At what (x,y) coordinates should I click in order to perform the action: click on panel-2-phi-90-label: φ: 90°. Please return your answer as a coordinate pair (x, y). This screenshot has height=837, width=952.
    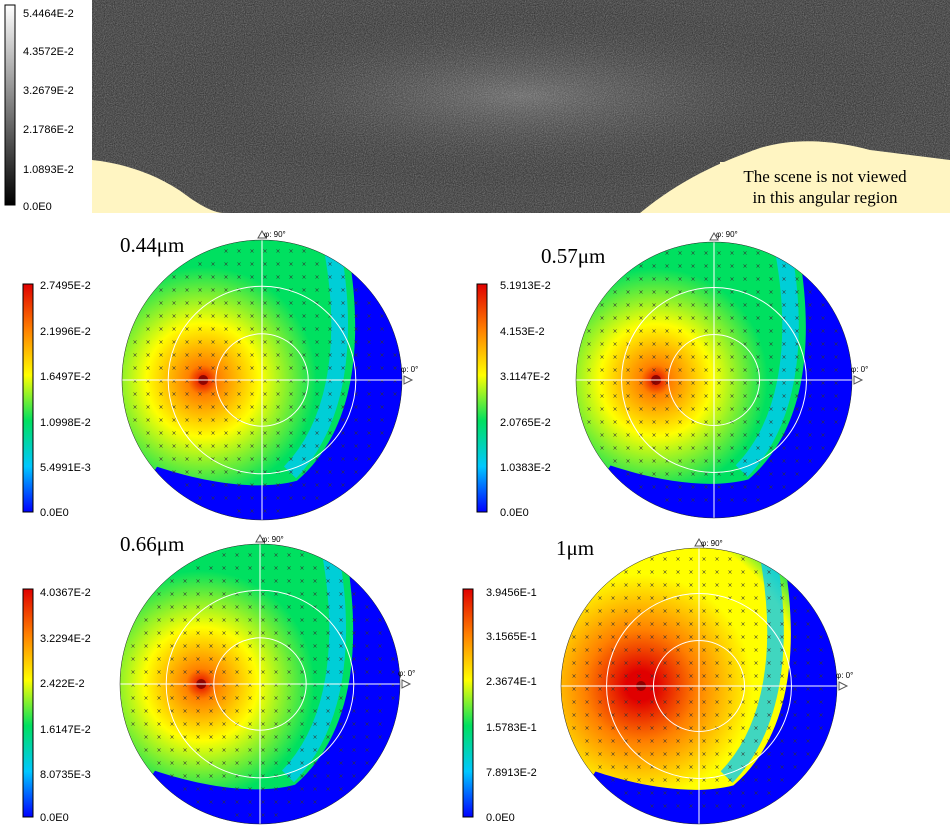
    Looking at the image, I should click on (273, 539).